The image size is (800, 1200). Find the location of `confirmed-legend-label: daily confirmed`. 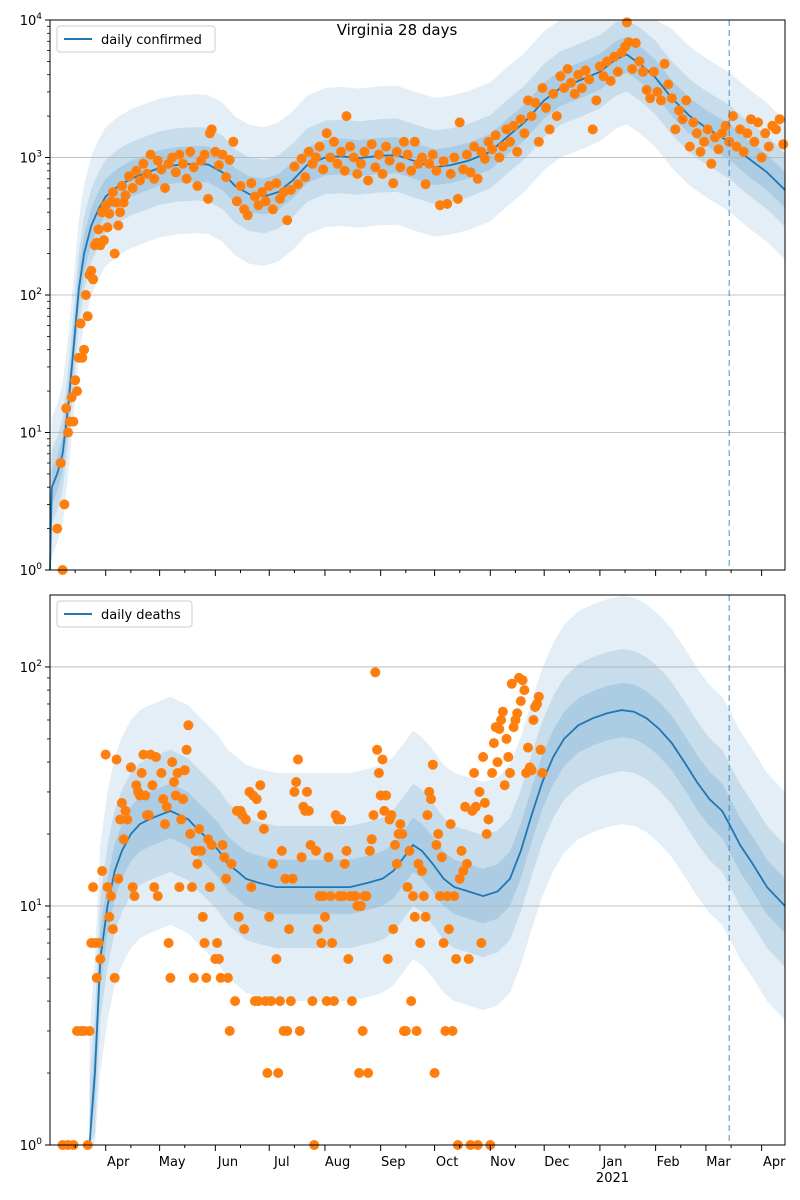

confirmed-legend-label: daily confirmed is located at coordinates (151, 40).